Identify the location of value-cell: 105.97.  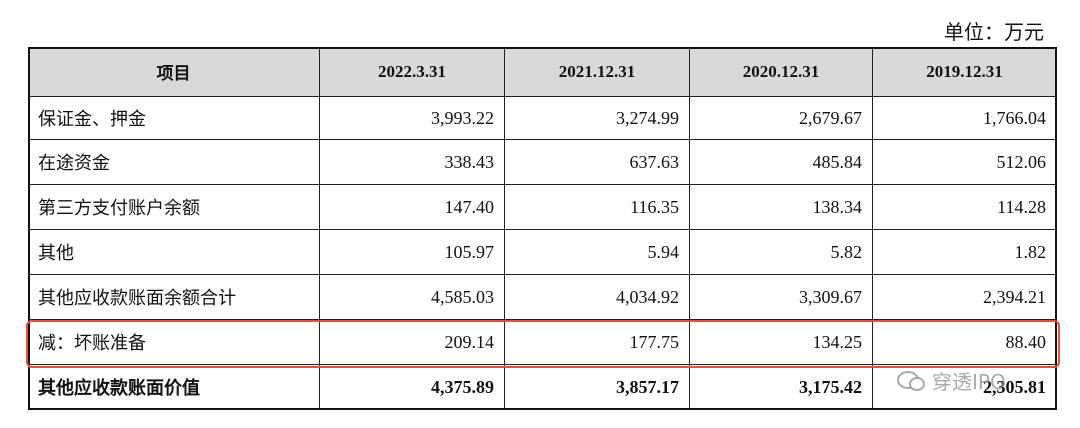
(412, 252).